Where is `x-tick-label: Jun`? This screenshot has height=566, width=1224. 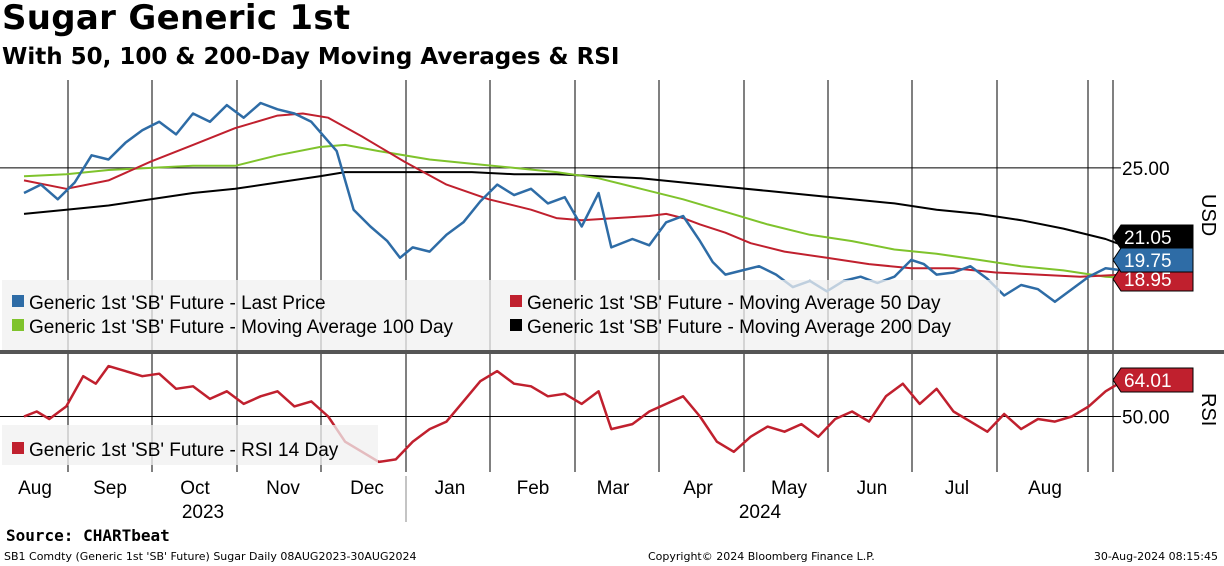 x-tick-label: Jun is located at coordinates (872, 488).